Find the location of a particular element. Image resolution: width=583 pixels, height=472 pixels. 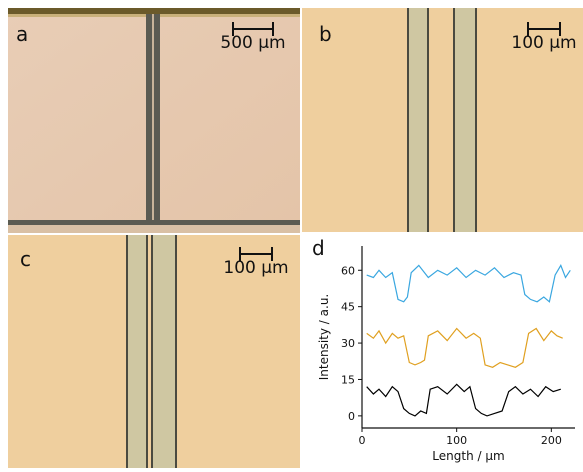

scale-bar-b: 100 µm is located at coordinates (543, 37).